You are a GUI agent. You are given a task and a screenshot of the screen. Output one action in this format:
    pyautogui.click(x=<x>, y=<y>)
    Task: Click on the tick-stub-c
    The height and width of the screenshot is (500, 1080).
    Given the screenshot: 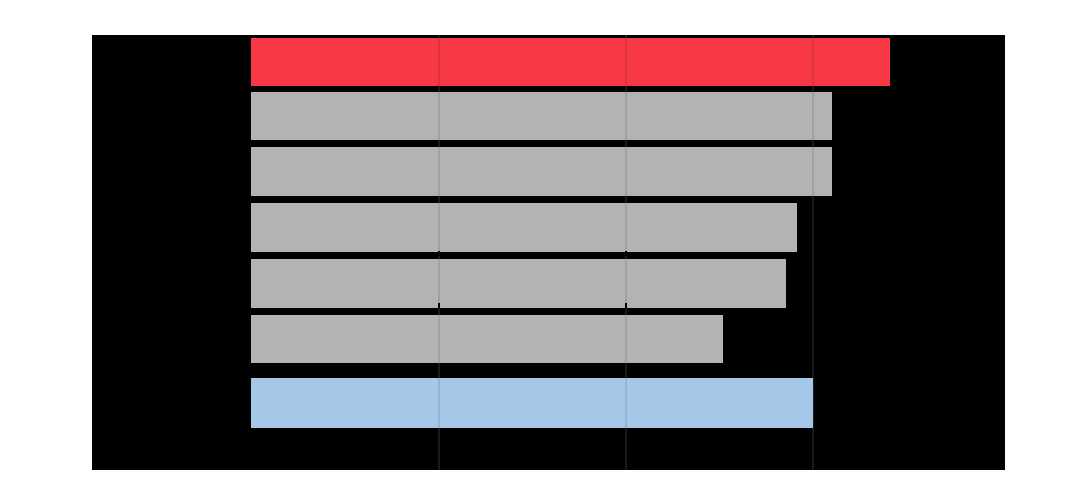 What is the action you would take?
    pyautogui.click(x=439, y=305)
    